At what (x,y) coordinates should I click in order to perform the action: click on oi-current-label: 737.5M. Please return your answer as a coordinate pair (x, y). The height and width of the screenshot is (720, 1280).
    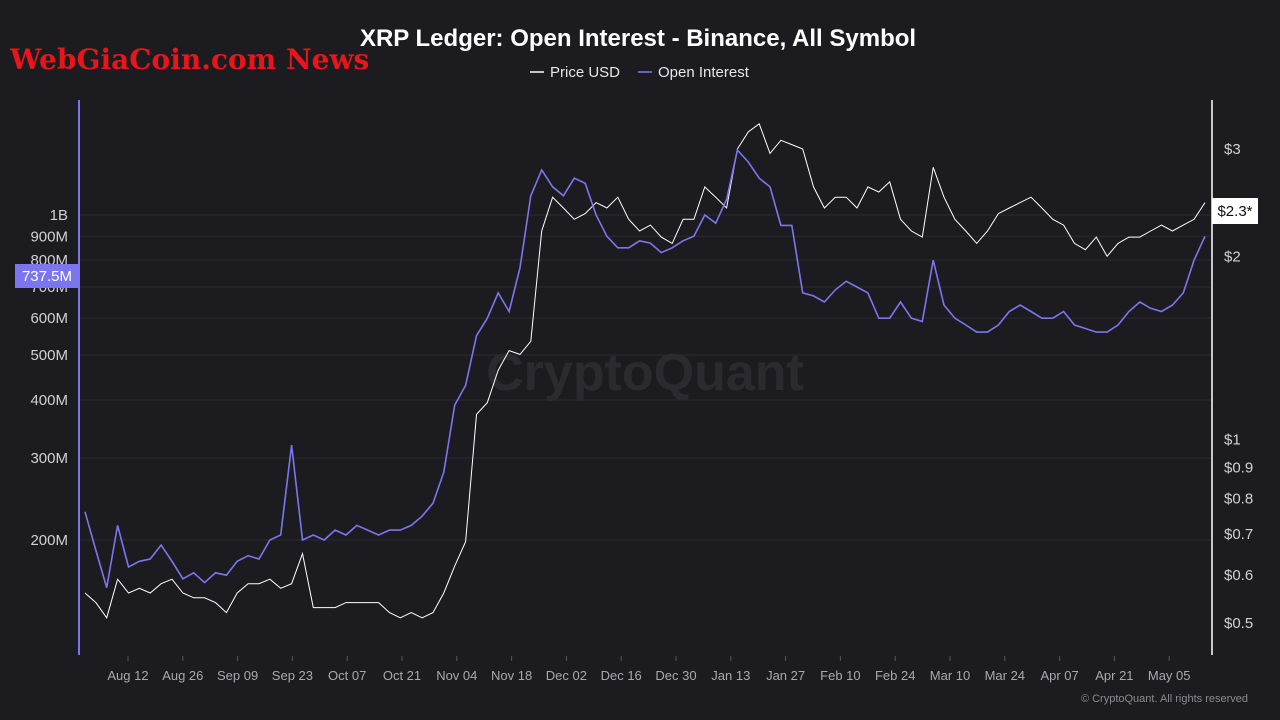
    Looking at the image, I should click on (47, 276).